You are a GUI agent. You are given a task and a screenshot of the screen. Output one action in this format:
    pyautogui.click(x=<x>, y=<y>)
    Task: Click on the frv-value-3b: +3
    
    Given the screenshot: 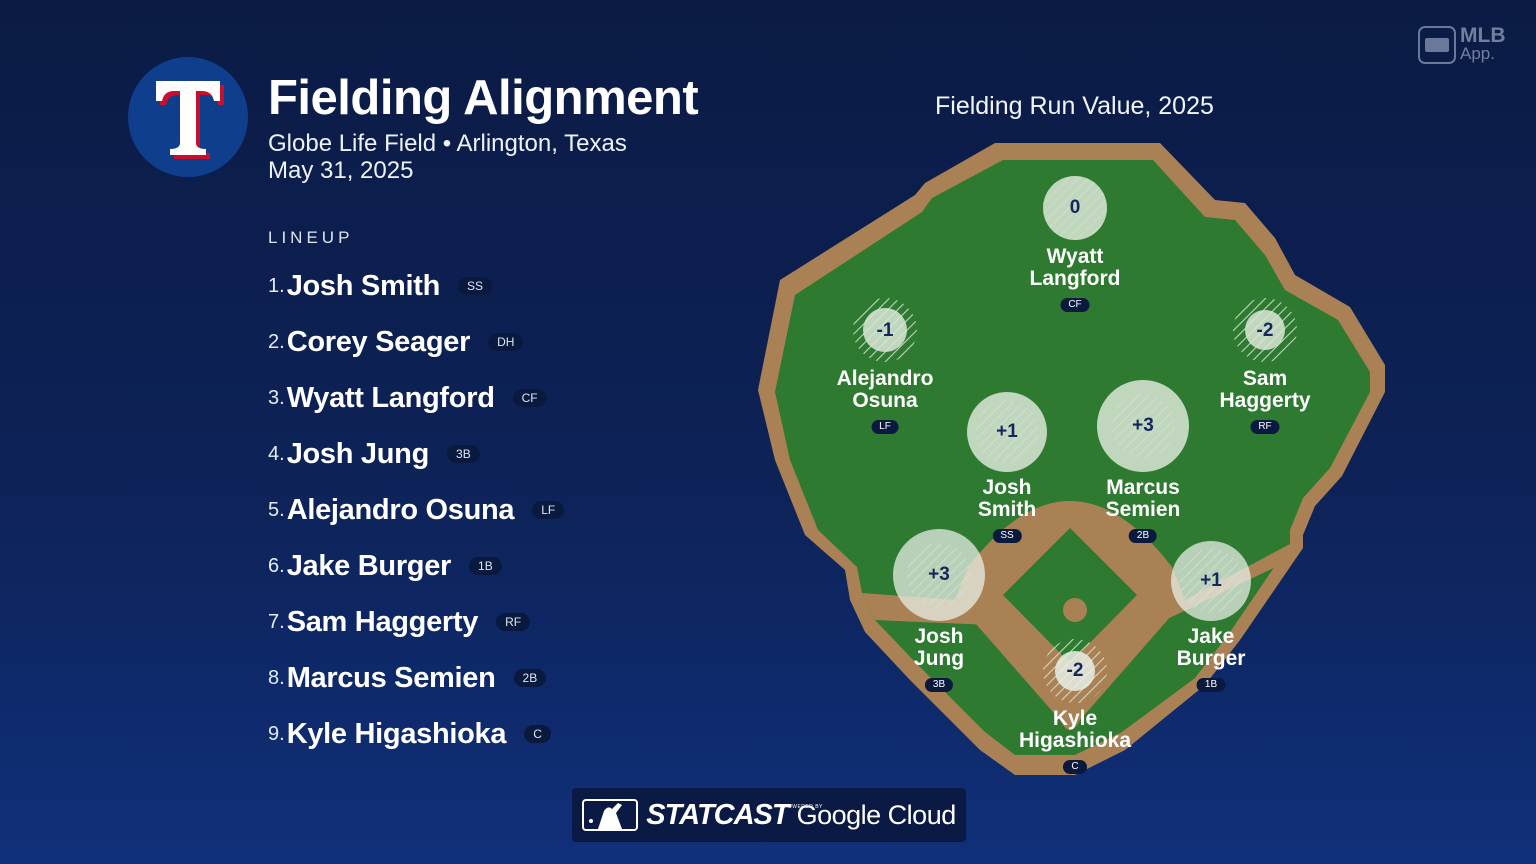 What is the action you would take?
    pyautogui.click(x=939, y=574)
    